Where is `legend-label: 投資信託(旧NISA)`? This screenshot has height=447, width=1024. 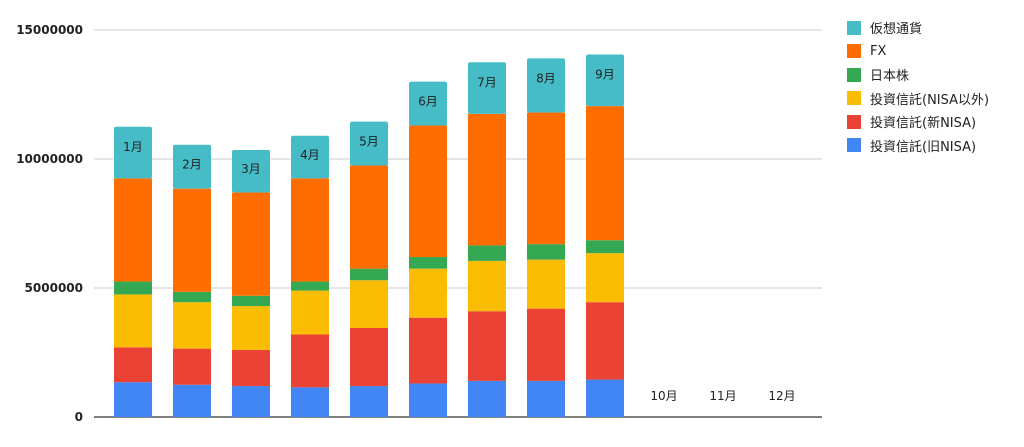
legend-label: 投資信託(旧NISA) is located at coordinates (923, 147).